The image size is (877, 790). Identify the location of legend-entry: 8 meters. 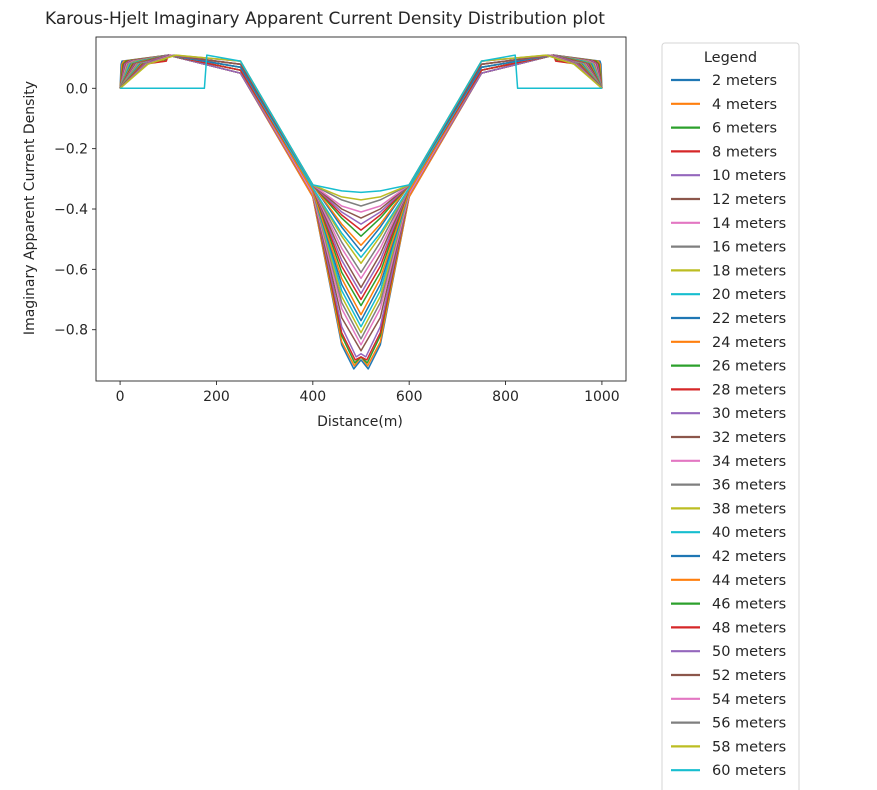
(744, 152).